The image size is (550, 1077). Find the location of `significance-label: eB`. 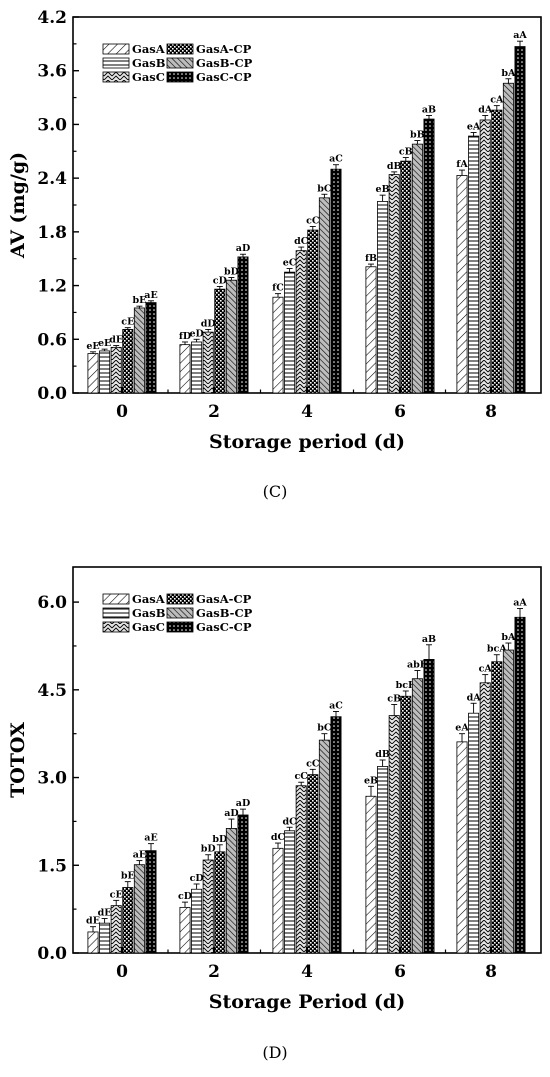

significance-label: eB is located at coordinates (371, 780).